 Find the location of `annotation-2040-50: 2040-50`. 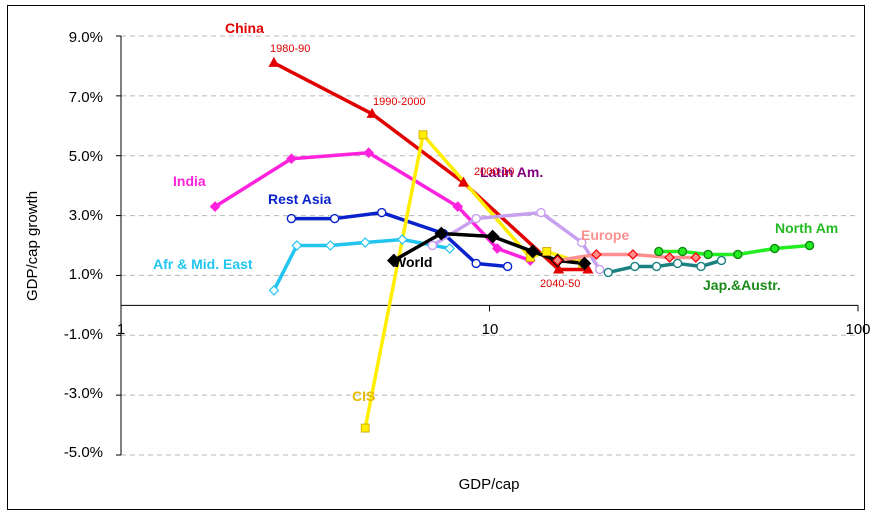

annotation-2040-50: 2040-50 is located at coordinates (560, 284).